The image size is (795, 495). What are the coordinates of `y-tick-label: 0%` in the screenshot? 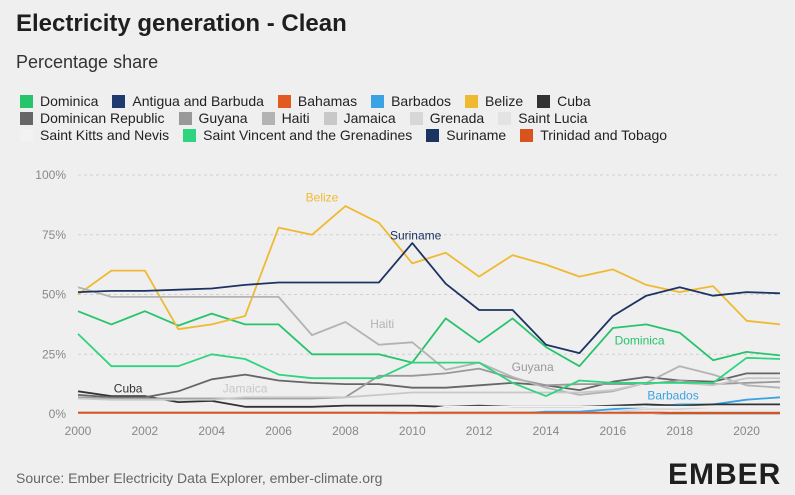 It's located at (58, 414).